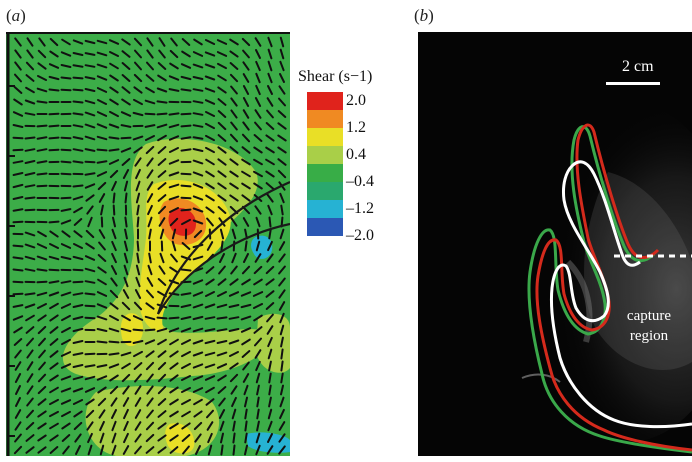 The height and width of the screenshot is (462, 692). I want to click on shear-region-yellow, so click(132, 330).